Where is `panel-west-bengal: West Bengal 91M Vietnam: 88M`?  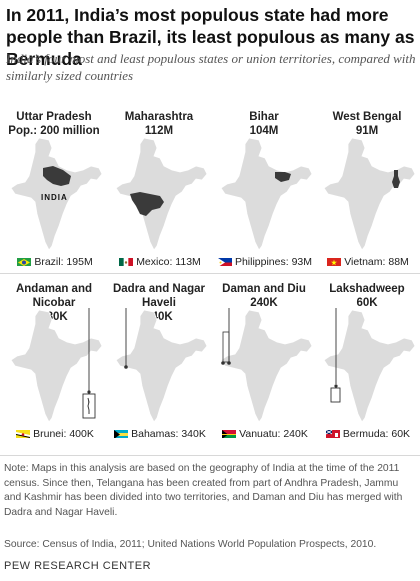 panel-west-bengal: West Bengal 91M Vietnam: 88M is located at coordinates (367, 190).